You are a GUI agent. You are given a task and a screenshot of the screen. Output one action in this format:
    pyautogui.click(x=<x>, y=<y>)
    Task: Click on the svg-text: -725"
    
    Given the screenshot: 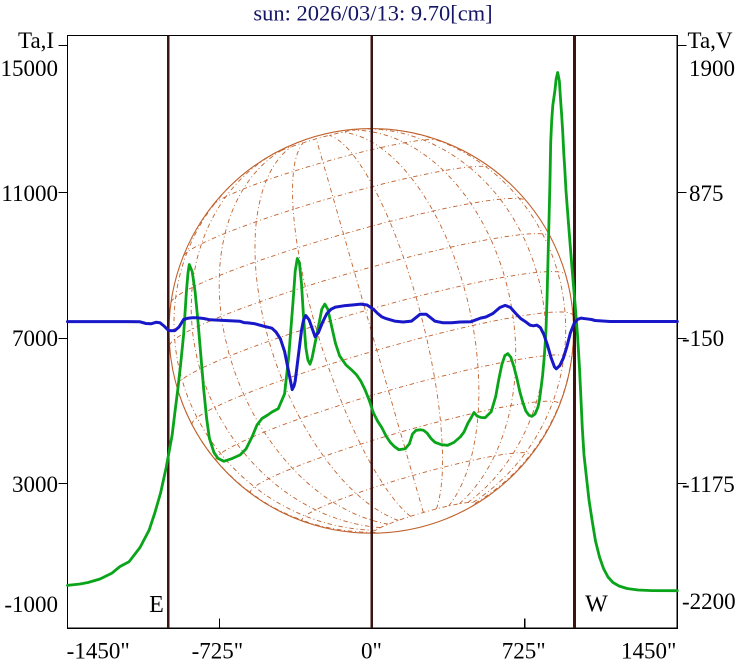 What is the action you would take?
    pyautogui.click(x=218, y=651)
    